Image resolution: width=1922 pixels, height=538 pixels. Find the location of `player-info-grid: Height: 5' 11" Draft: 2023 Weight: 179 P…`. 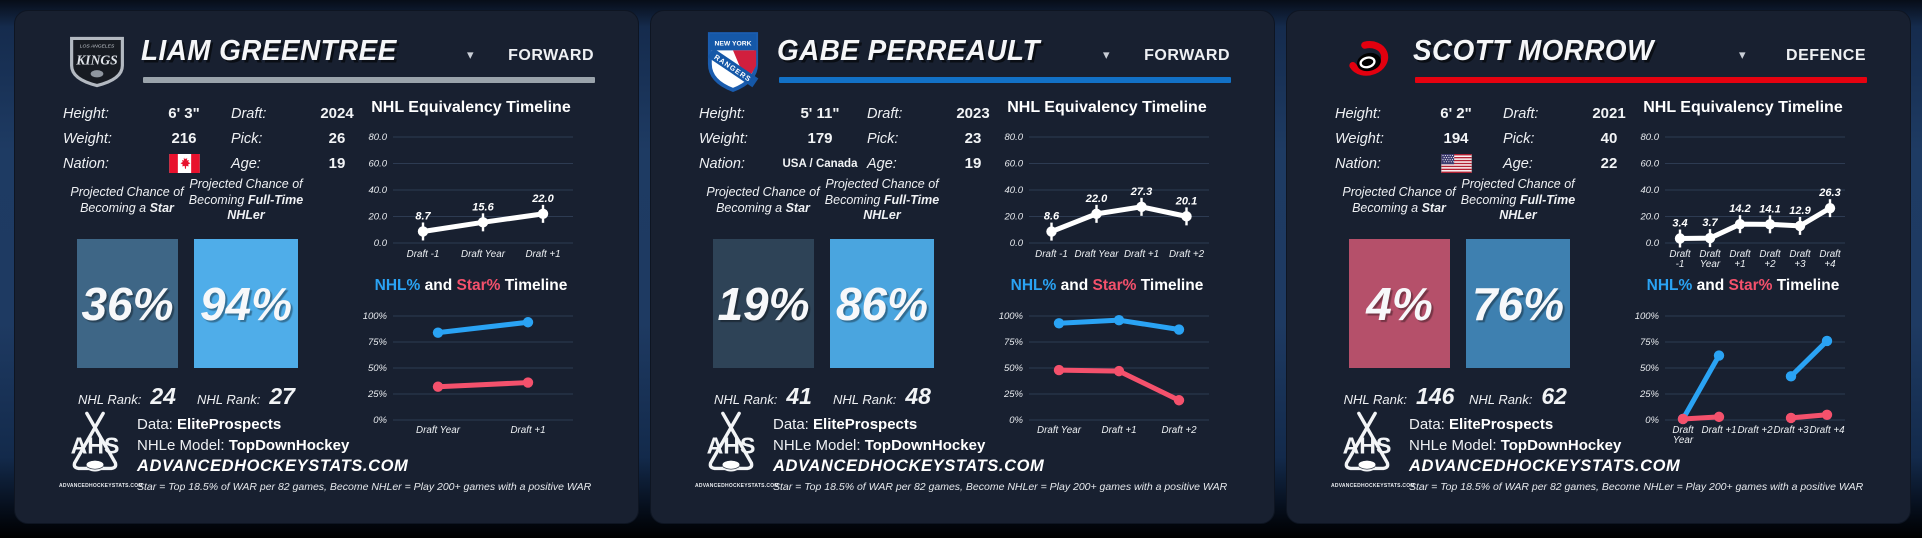

player-info-grid: Height: 5' 11" Draft: 2023 Weight: 179 P… is located at coordinates (858, 138).